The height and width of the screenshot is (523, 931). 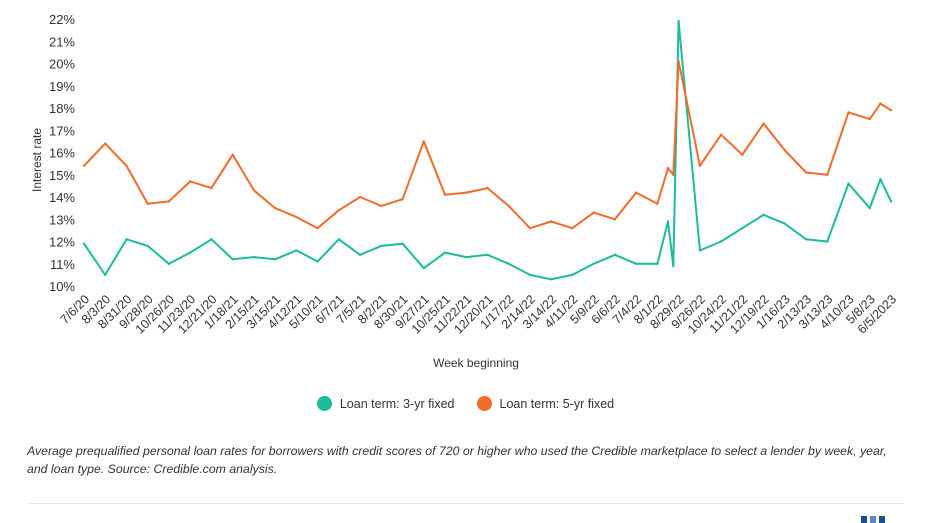 I want to click on y-tick-label: 13%, so click(x=62, y=219).